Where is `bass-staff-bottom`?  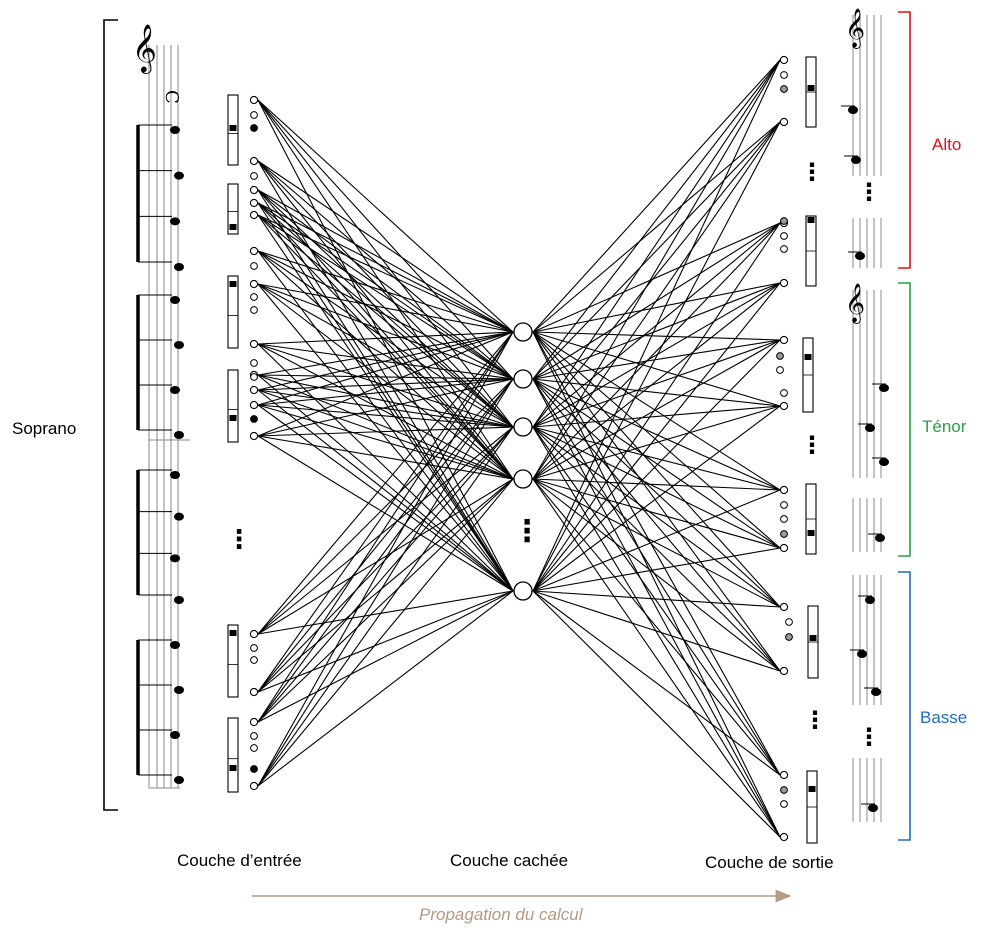
bass-staff-bottom is located at coordinates (867, 790).